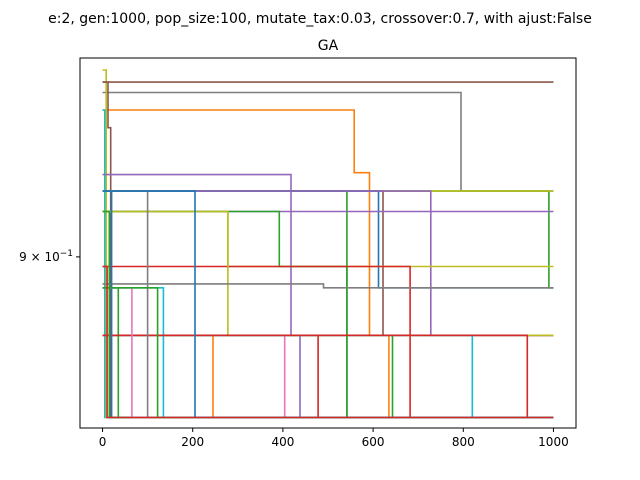 The height and width of the screenshot is (480, 640). What do you see at coordinates (282, 442) in the screenshot?
I see `x-tick-label: 400` at bounding box center [282, 442].